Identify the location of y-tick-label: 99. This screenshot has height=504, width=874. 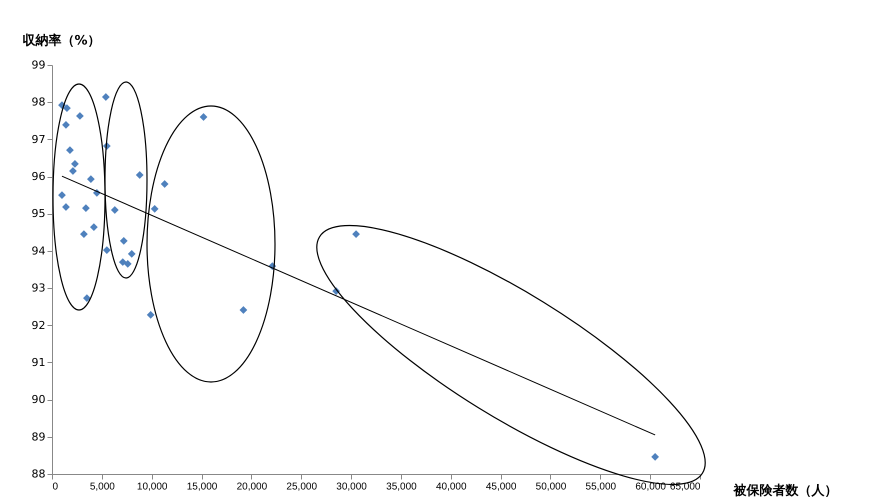
(39, 65).